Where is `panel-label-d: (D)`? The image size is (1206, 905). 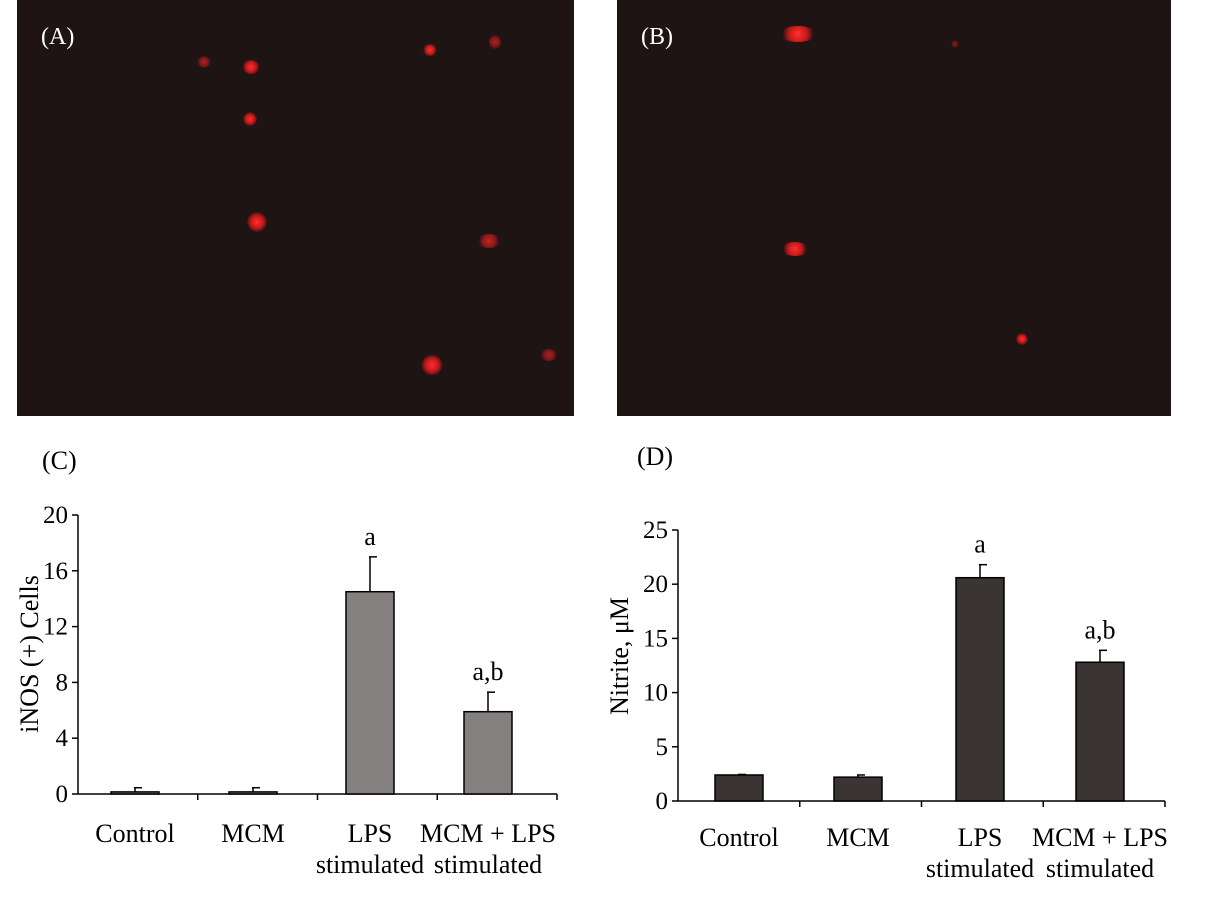 panel-label-d: (D) is located at coordinates (655, 456).